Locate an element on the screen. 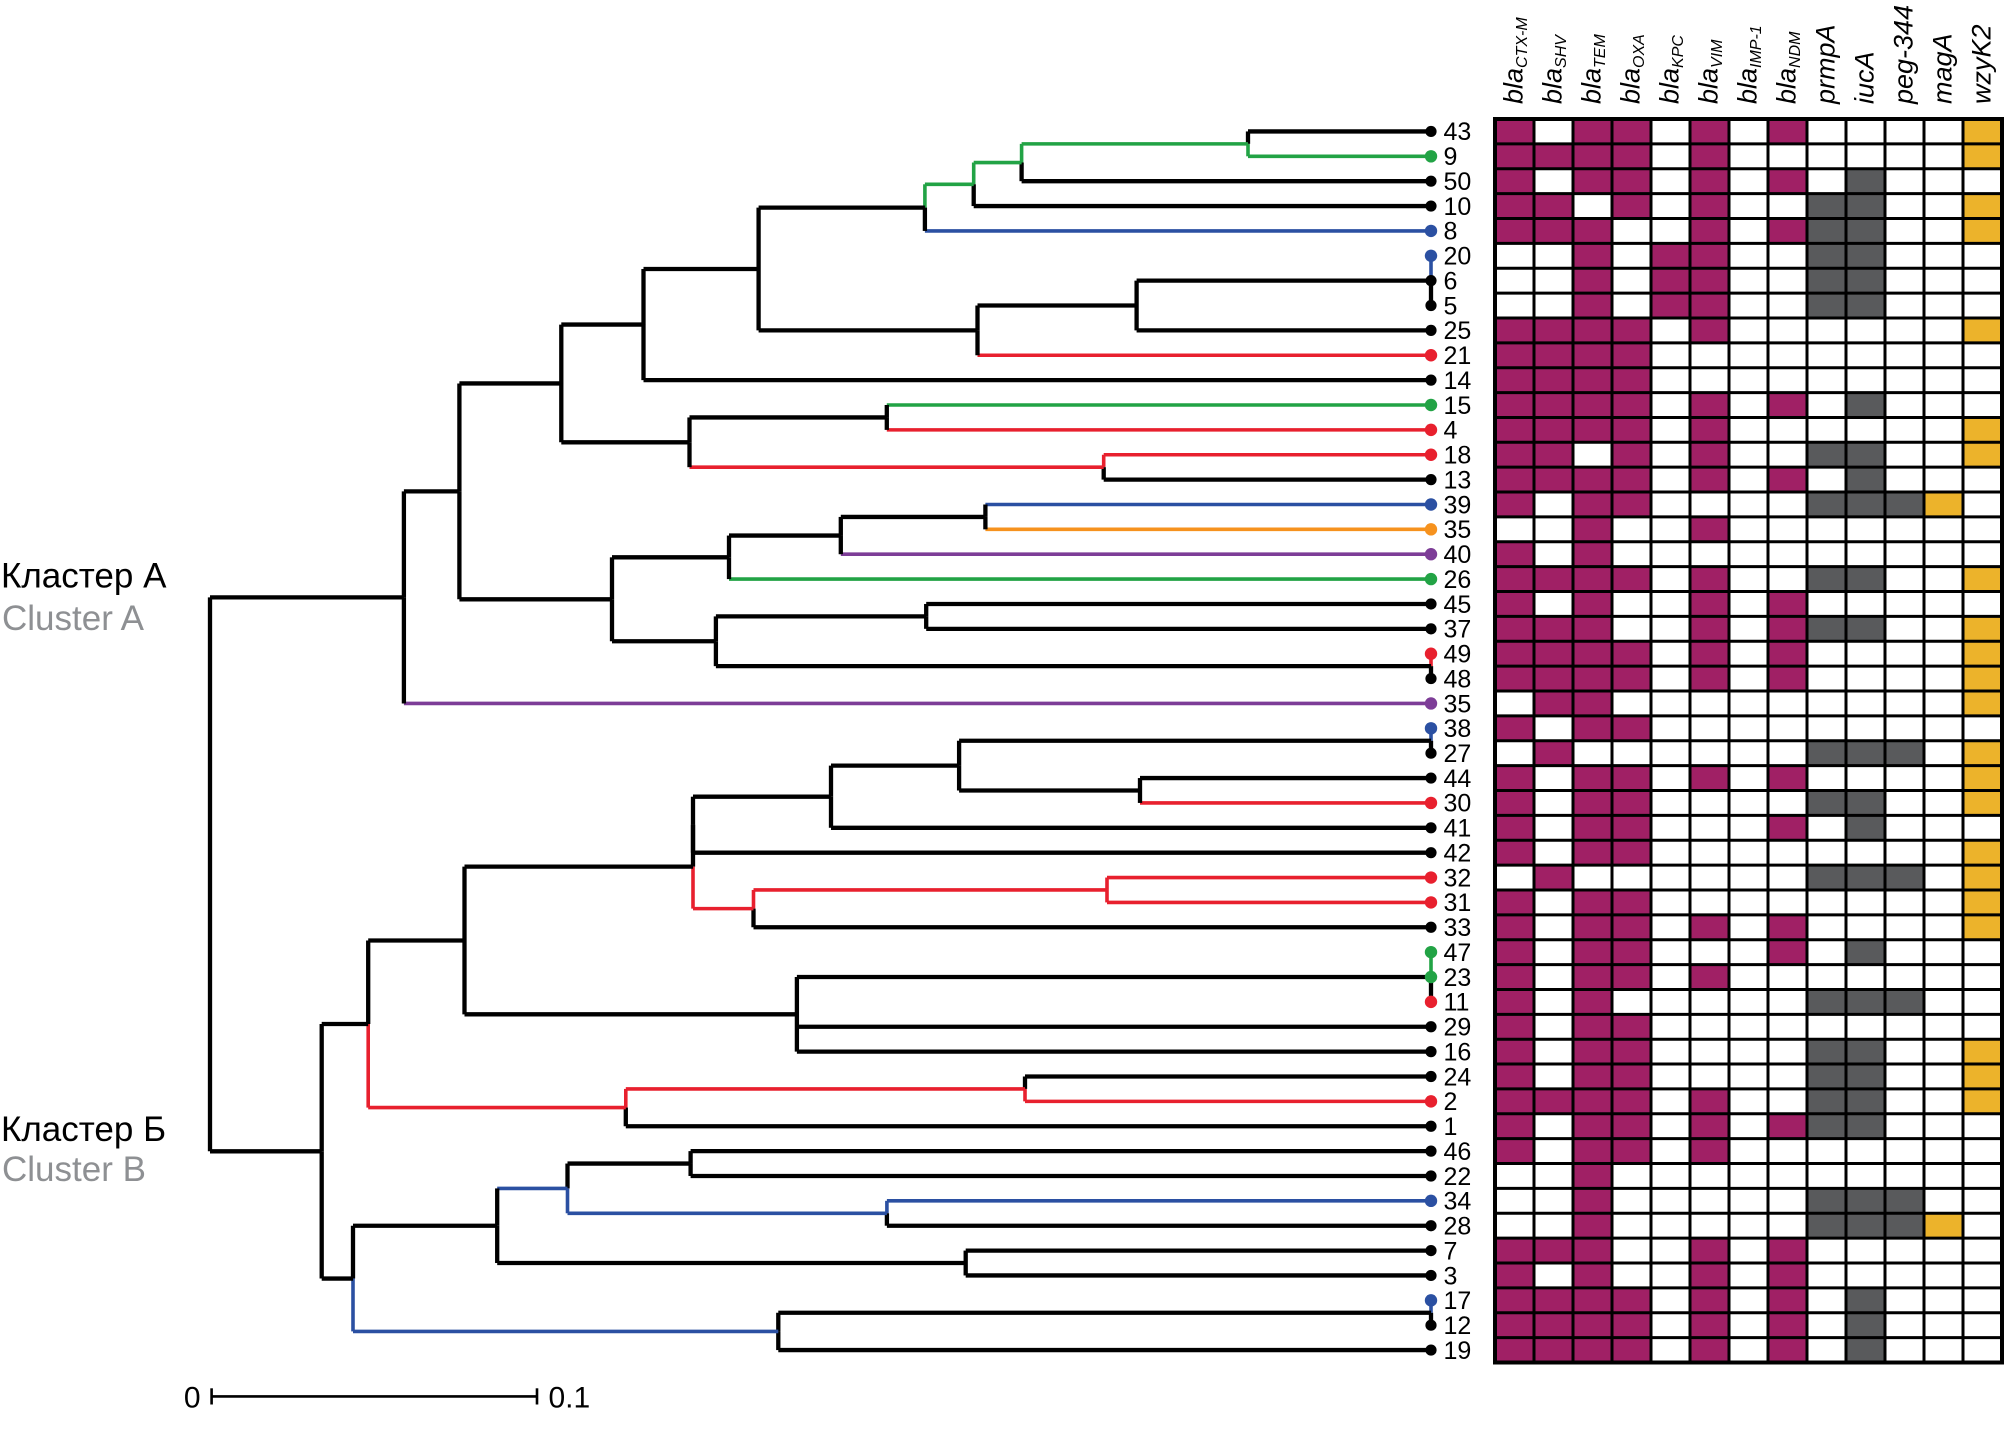 The image size is (2008, 1438). svg-text: 32 is located at coordinates (1458, 878).